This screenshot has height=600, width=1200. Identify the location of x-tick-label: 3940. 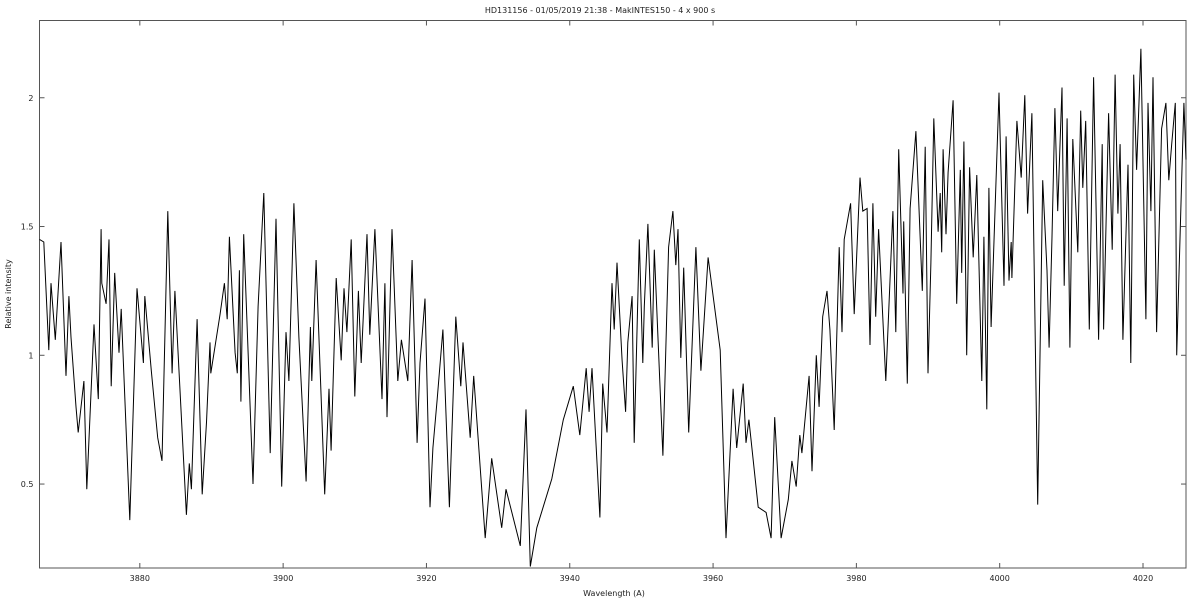
(570, 578).